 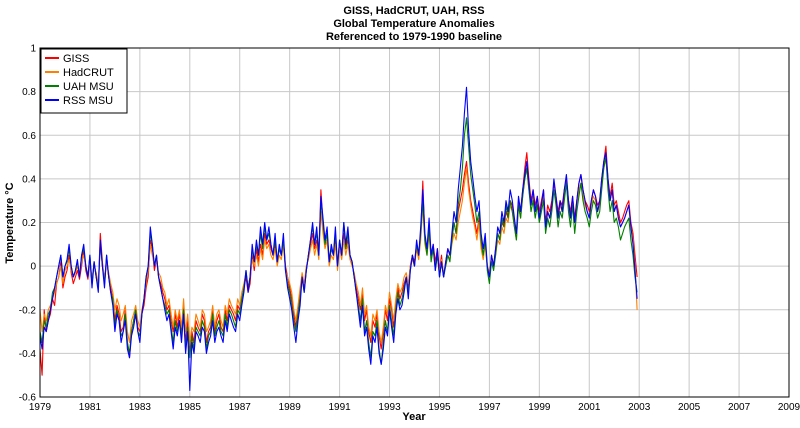 I want to click on y-tick-label: -0.6, so click(x=28, y=398).